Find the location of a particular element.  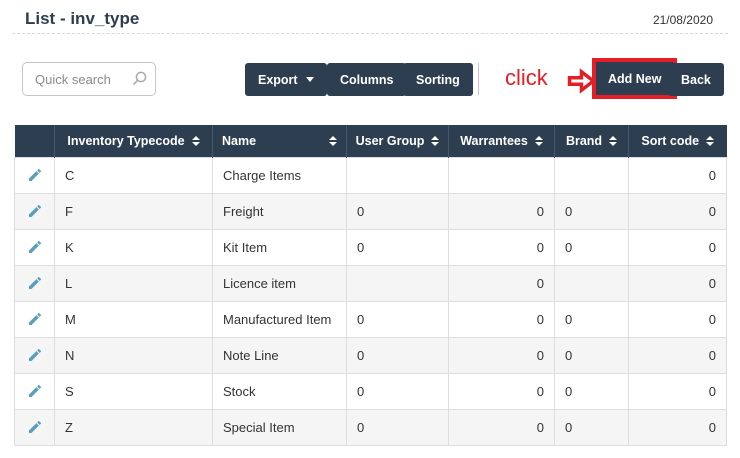

toolbar-separator is located at coordinates (478, 79).